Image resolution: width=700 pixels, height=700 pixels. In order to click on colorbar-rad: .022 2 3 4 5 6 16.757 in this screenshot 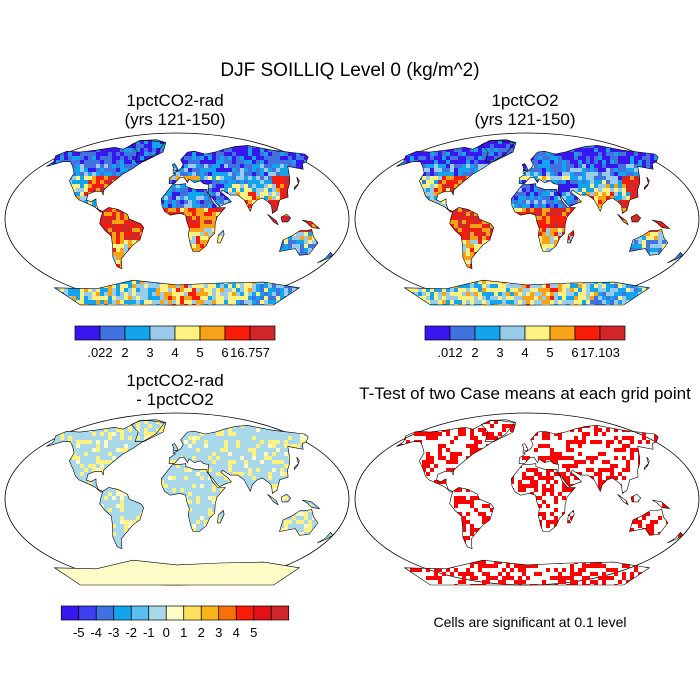, I will do `click(175, 342)`.